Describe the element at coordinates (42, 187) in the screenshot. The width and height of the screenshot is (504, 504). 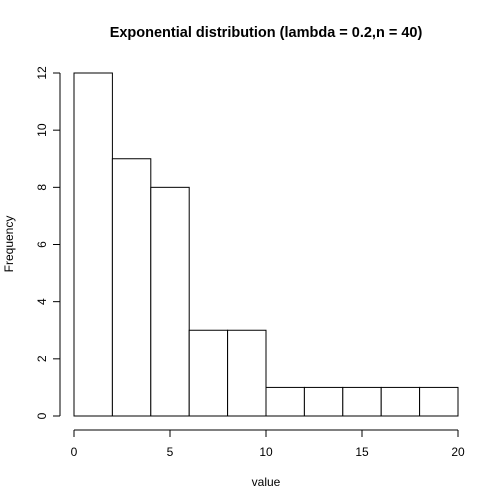
I see `y-tick-label-4: 8` at that location.